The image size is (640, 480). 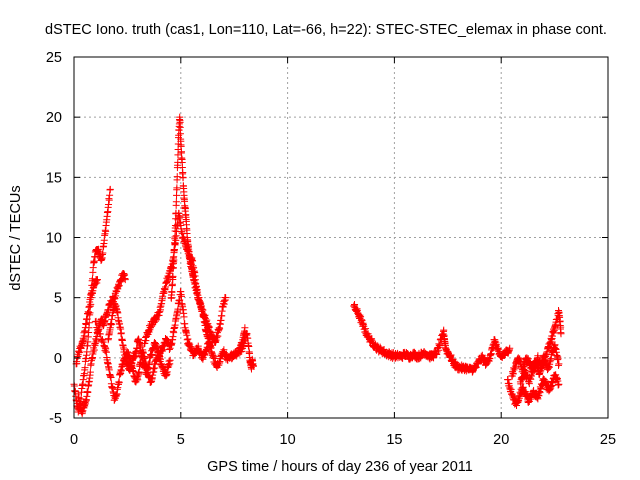 I want to click on x-tick-label: 0, so click(x=74, y=440).